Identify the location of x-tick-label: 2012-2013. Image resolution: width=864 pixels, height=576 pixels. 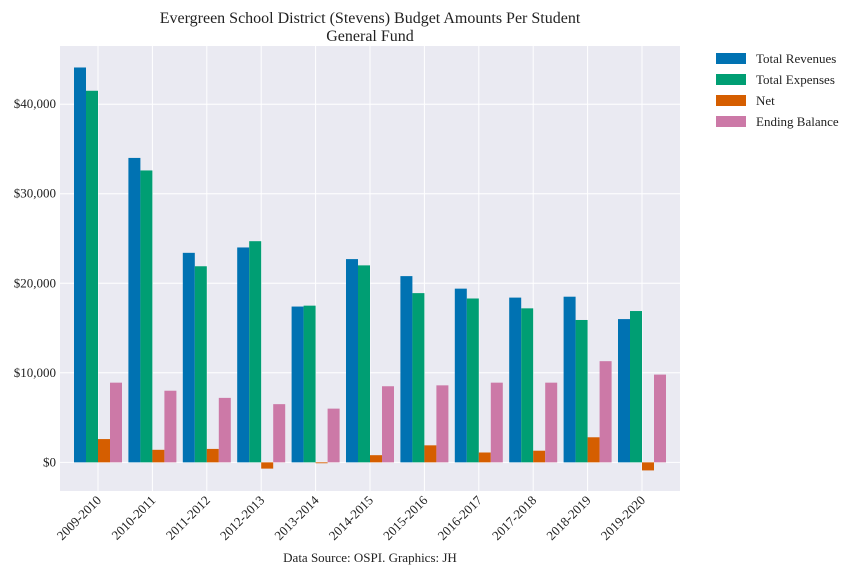
(242, 518).